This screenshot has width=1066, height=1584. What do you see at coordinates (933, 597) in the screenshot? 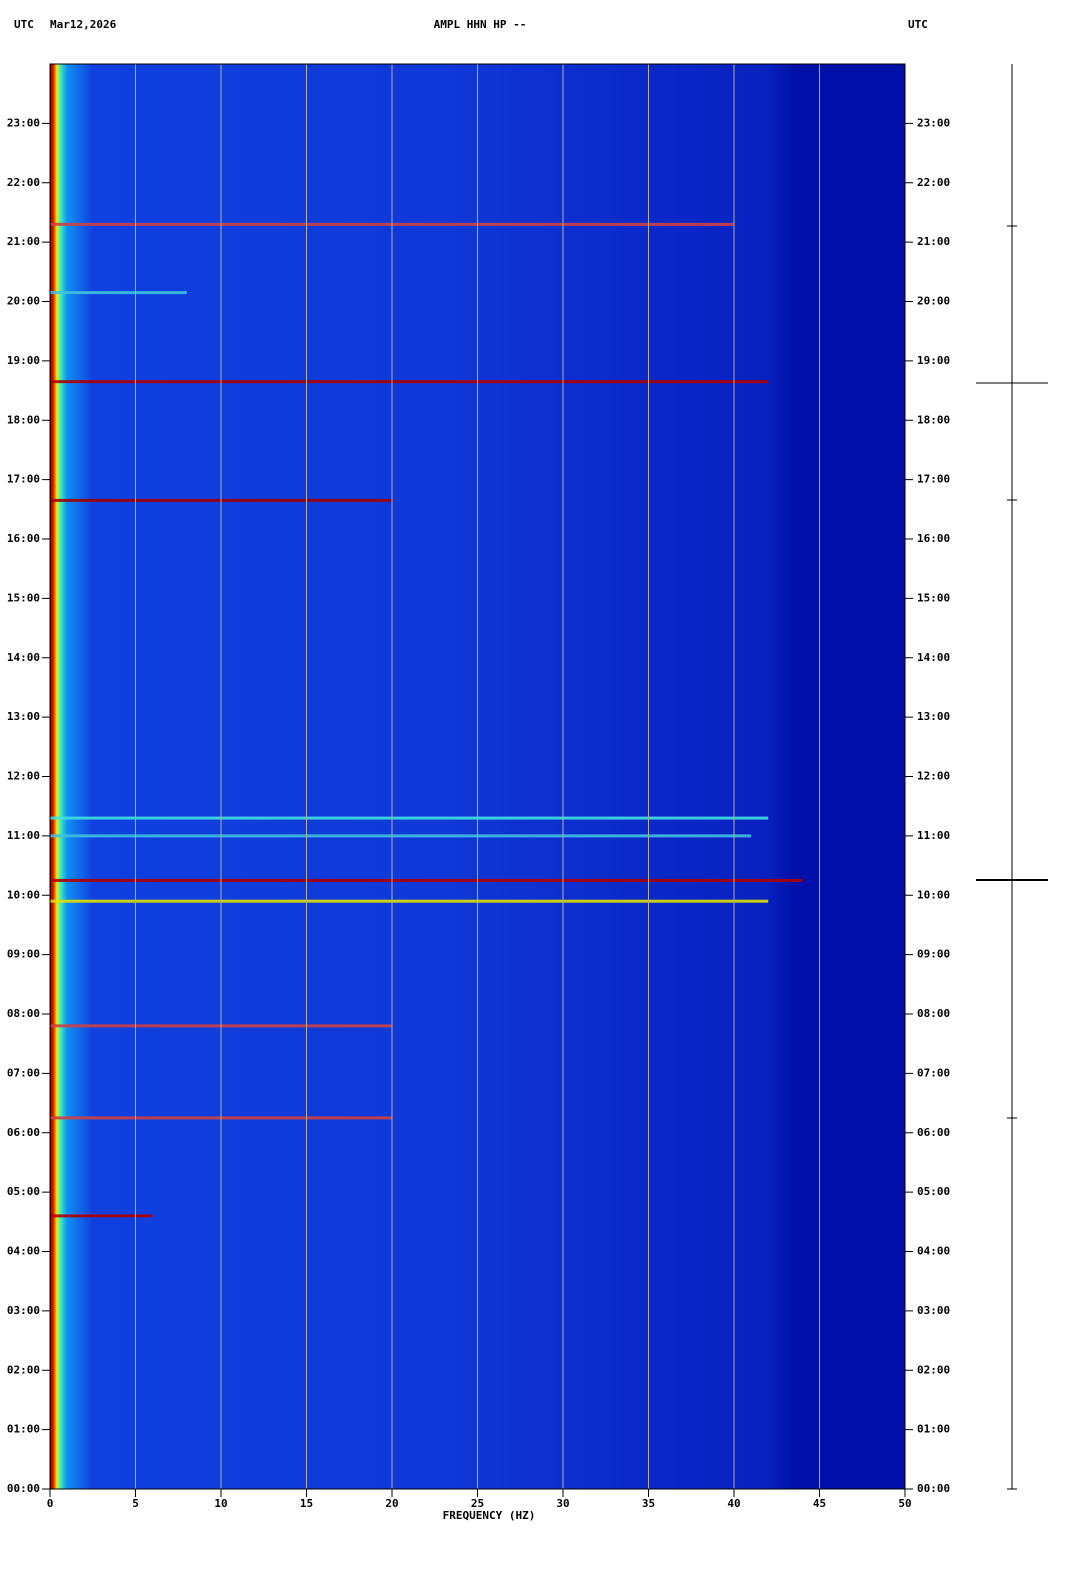
I see `y-tick-label-right: 15:00` at bounding box center [933, 597].